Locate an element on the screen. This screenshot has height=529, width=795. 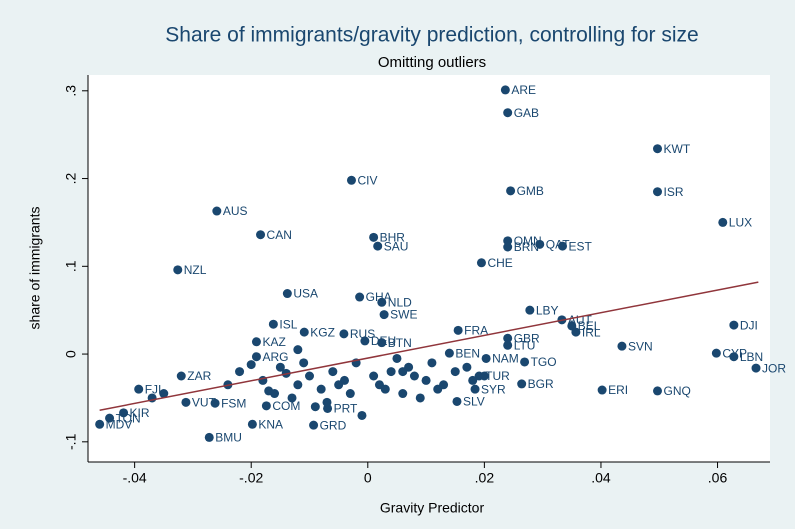
point-label: BGR is located at coordinates (541, 384).